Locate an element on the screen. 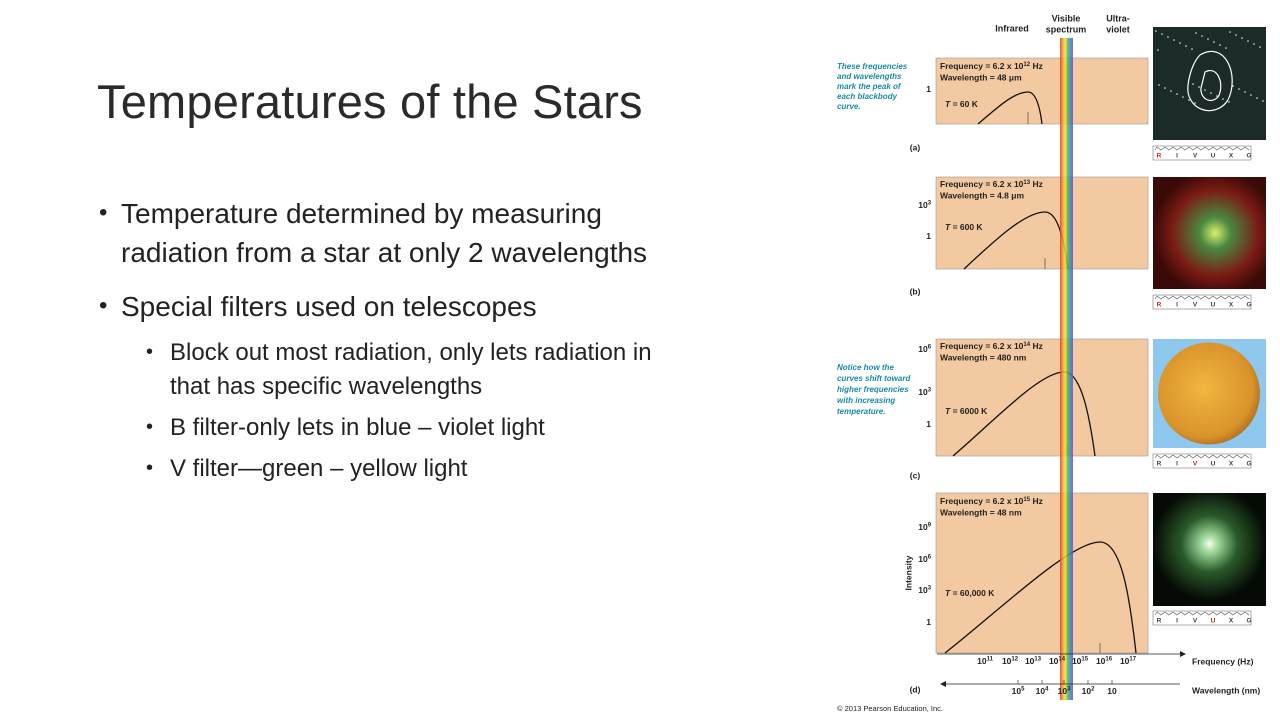  temperature-text: T = 6000 K is located at coordinates (966, 411).